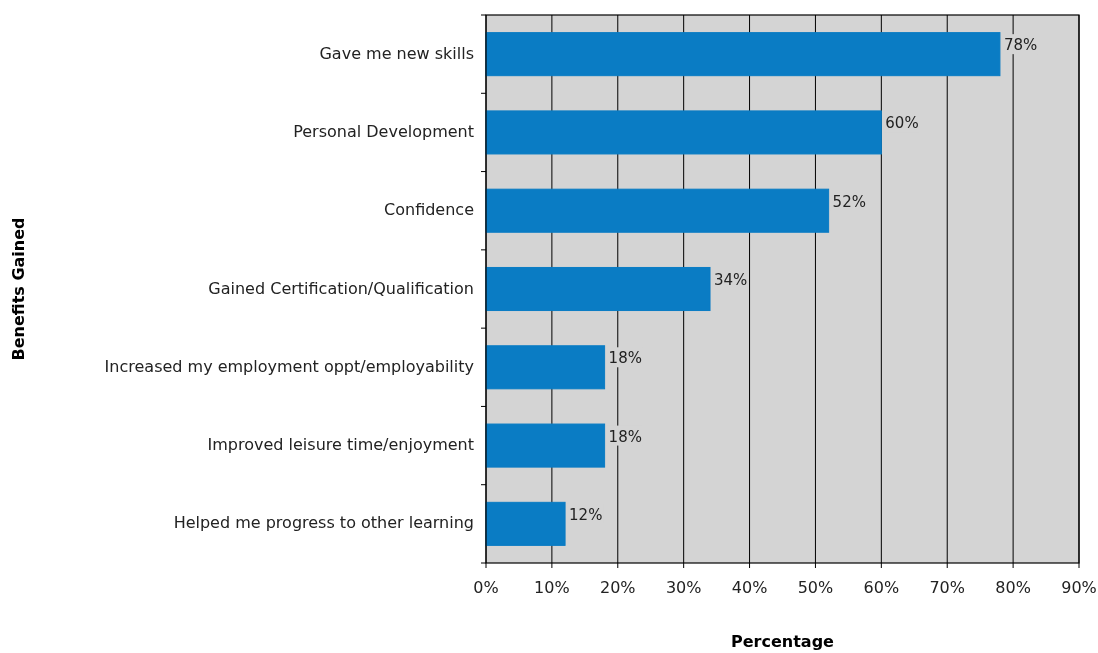  Describe the element at coordinates (618, 587) in the screenshot. I see `x-tick-label: 20%` at that location.